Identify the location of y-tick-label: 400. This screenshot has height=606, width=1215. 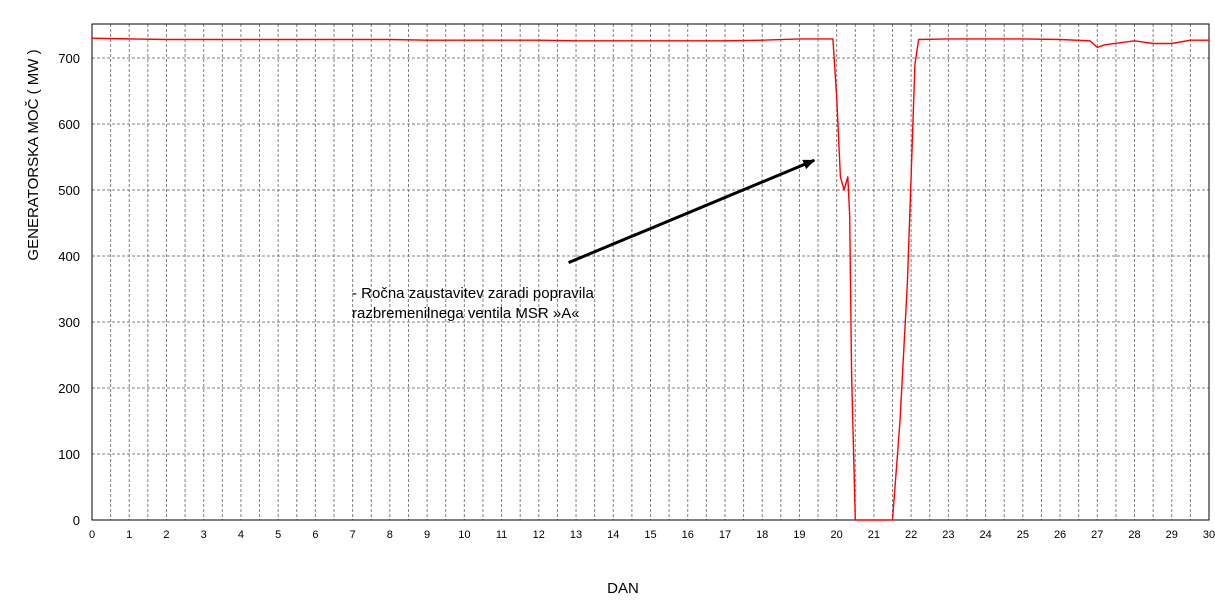
(69, 256).